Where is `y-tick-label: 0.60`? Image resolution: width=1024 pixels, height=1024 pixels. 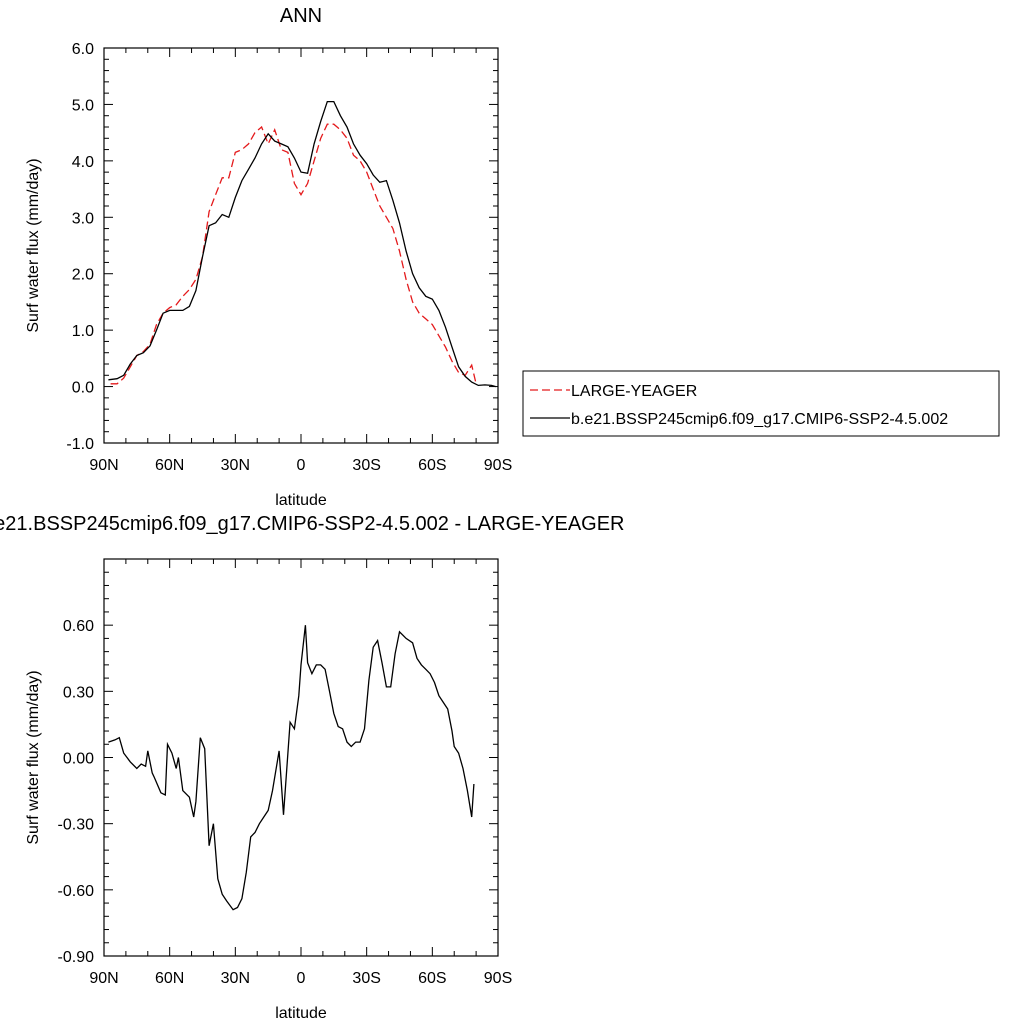
y-tick-label: 0.60 is located at coordinates (78, 626).